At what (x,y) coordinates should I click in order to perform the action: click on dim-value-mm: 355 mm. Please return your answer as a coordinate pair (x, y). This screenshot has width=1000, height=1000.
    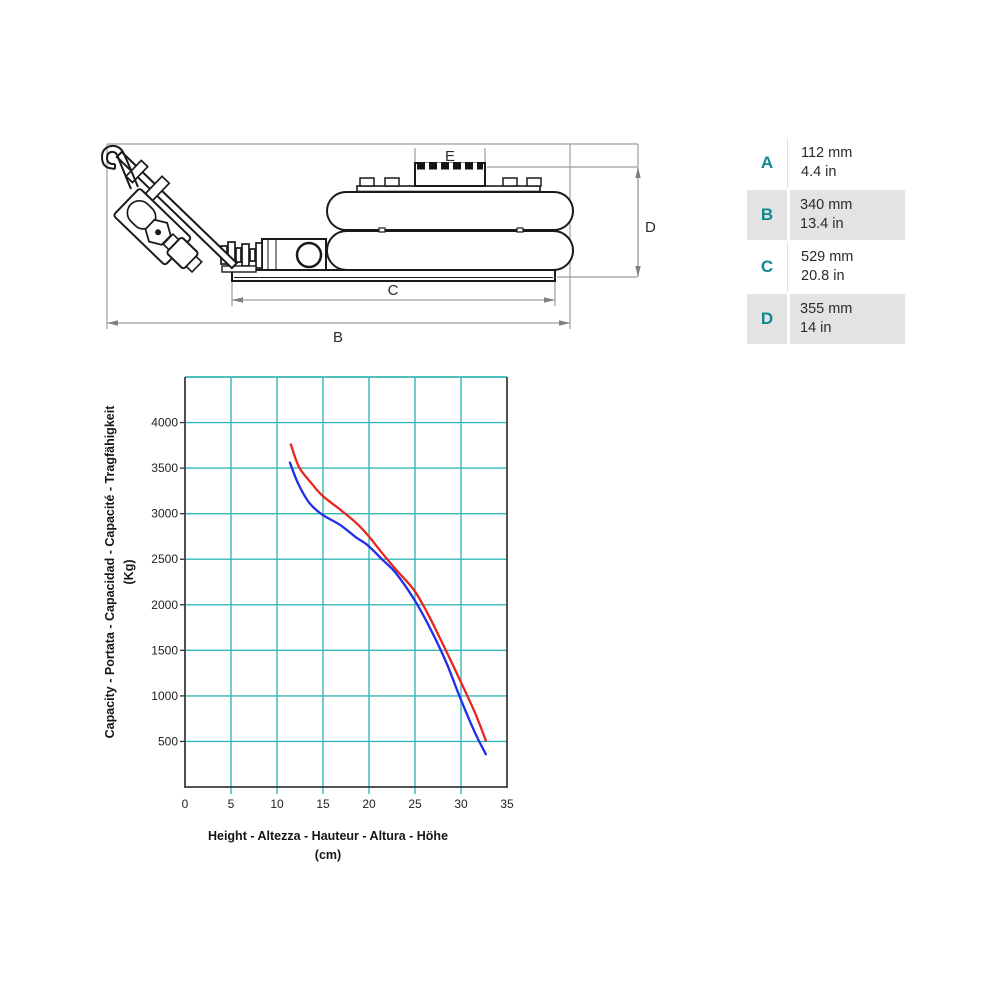
    Looking at the image, I should click on (826, 308).